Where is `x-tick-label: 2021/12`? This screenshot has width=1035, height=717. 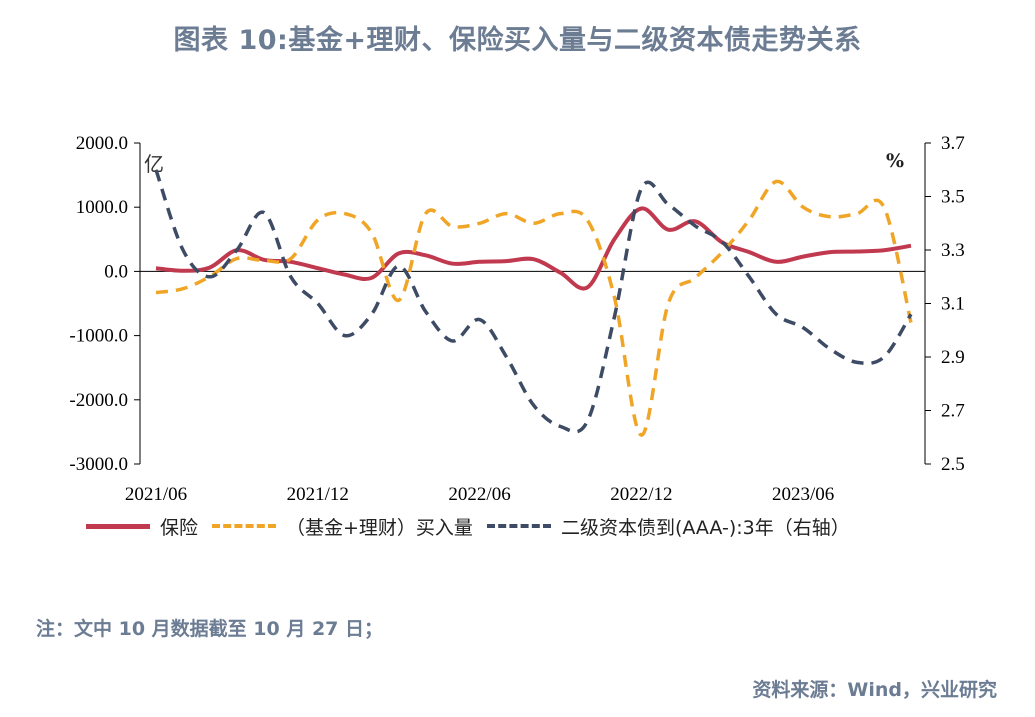 x-tick-label: 2021/12 is located at coordinates (318, 494).